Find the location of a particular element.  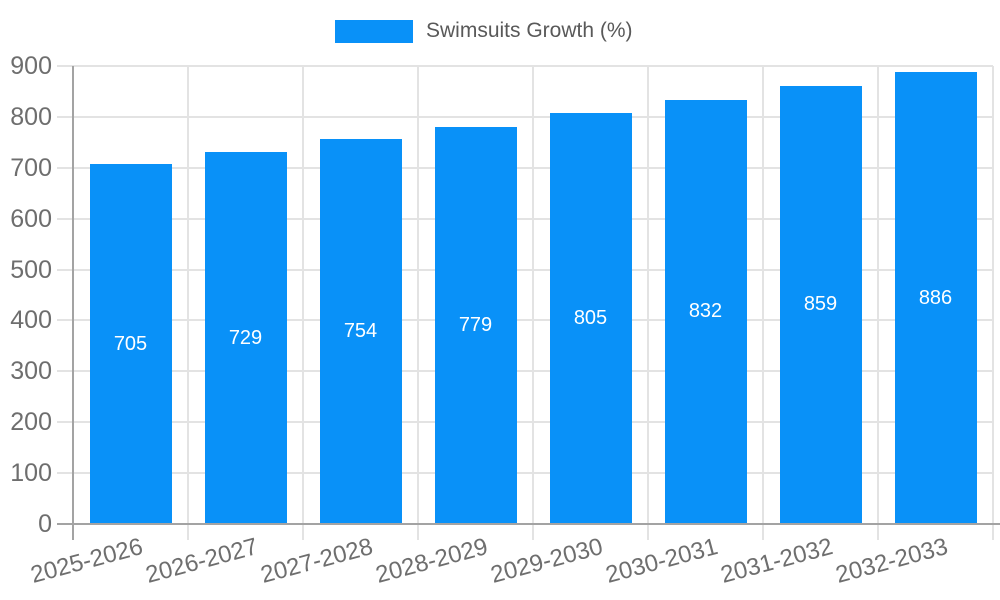

y-tick-label: 500 is located at coordinates (31, 269).